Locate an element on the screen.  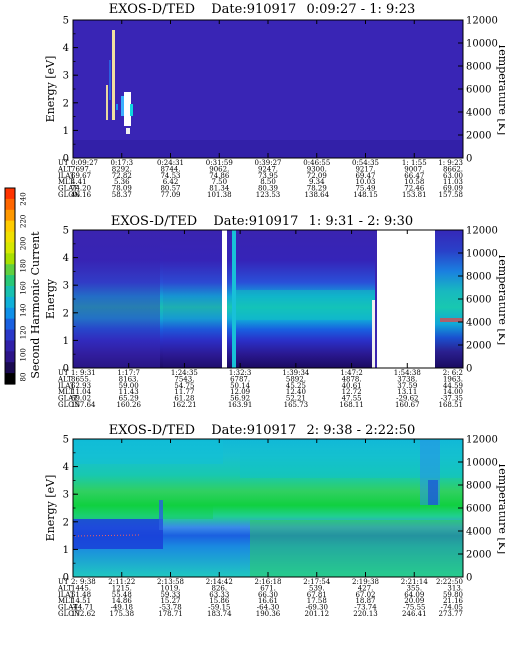
ephemeris-cell: 201.12 is located at coordinates (317, 614).